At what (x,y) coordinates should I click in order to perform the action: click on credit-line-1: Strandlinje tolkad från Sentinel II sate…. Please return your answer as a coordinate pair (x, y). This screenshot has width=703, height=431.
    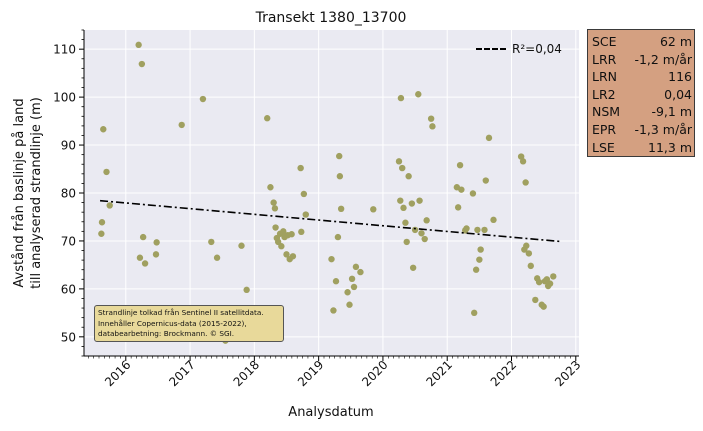
    Looking at the image, I should click on (181, 312).